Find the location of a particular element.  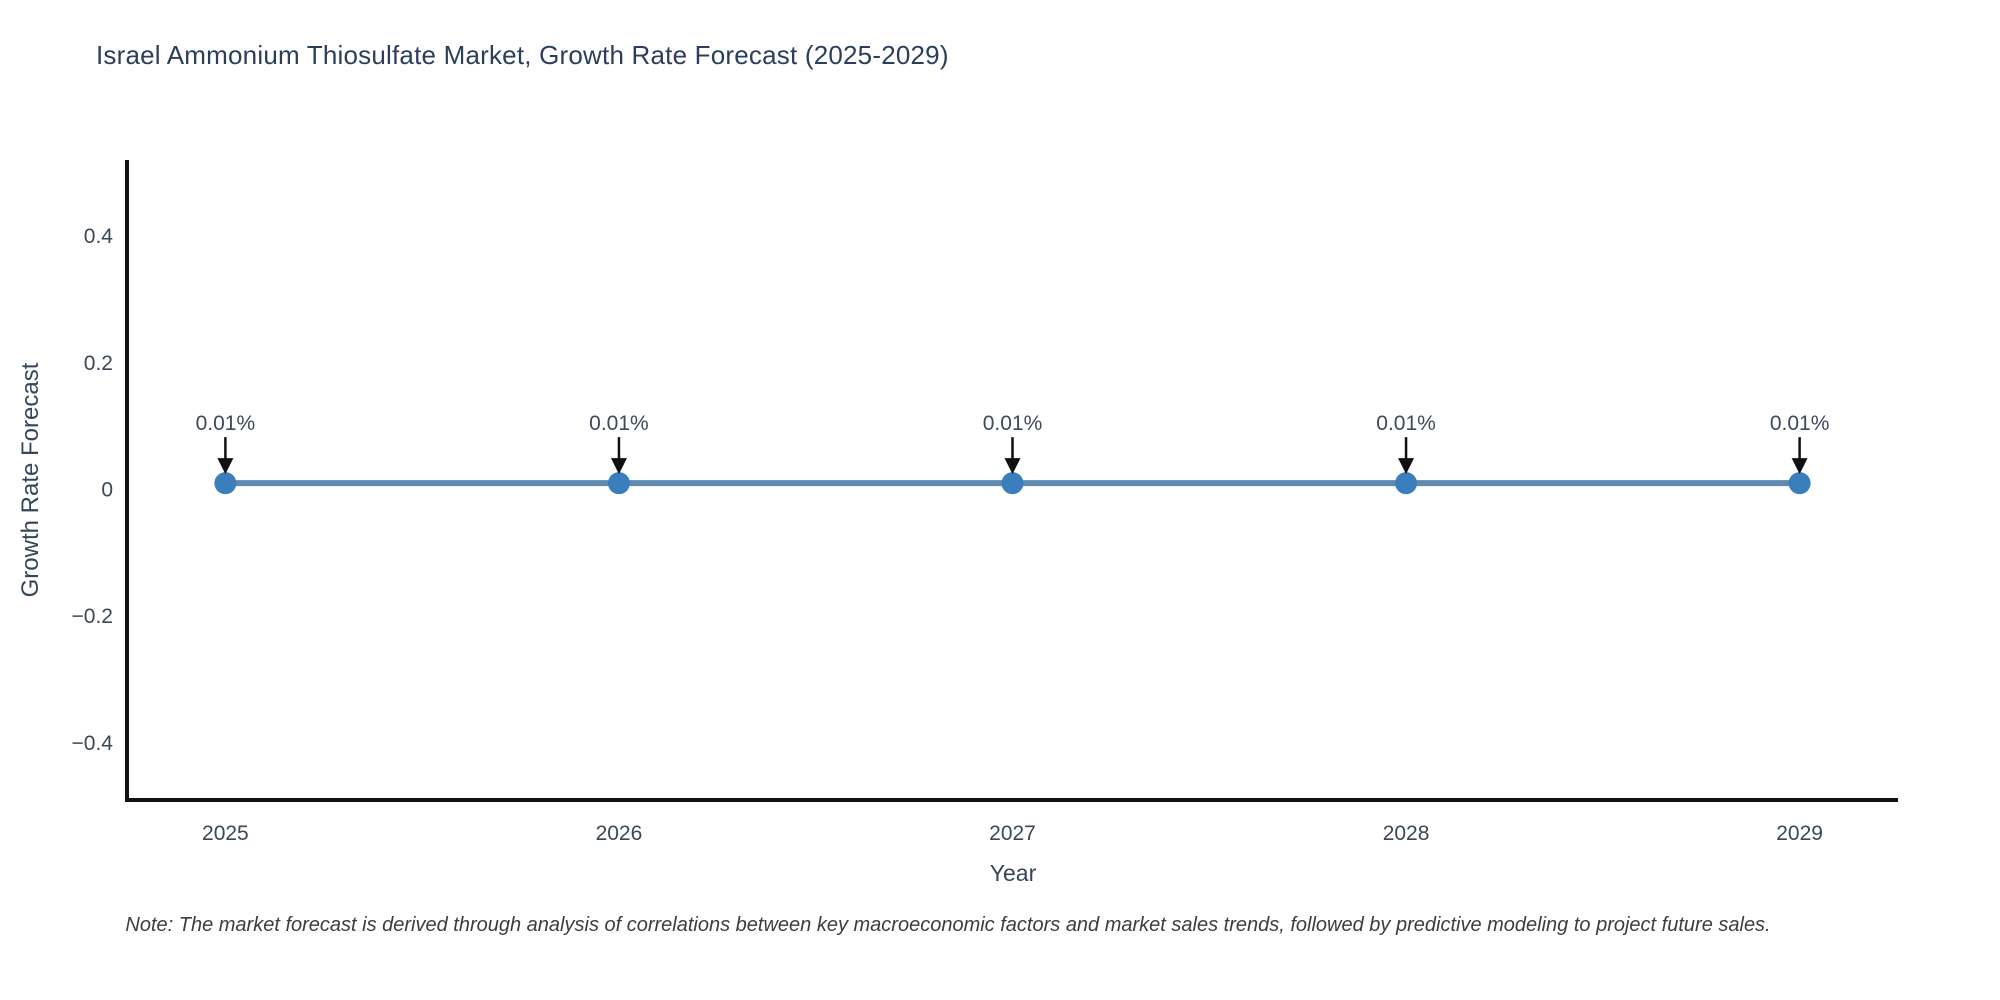

y-tick-label: 0 is located at coordinates (107, 490).